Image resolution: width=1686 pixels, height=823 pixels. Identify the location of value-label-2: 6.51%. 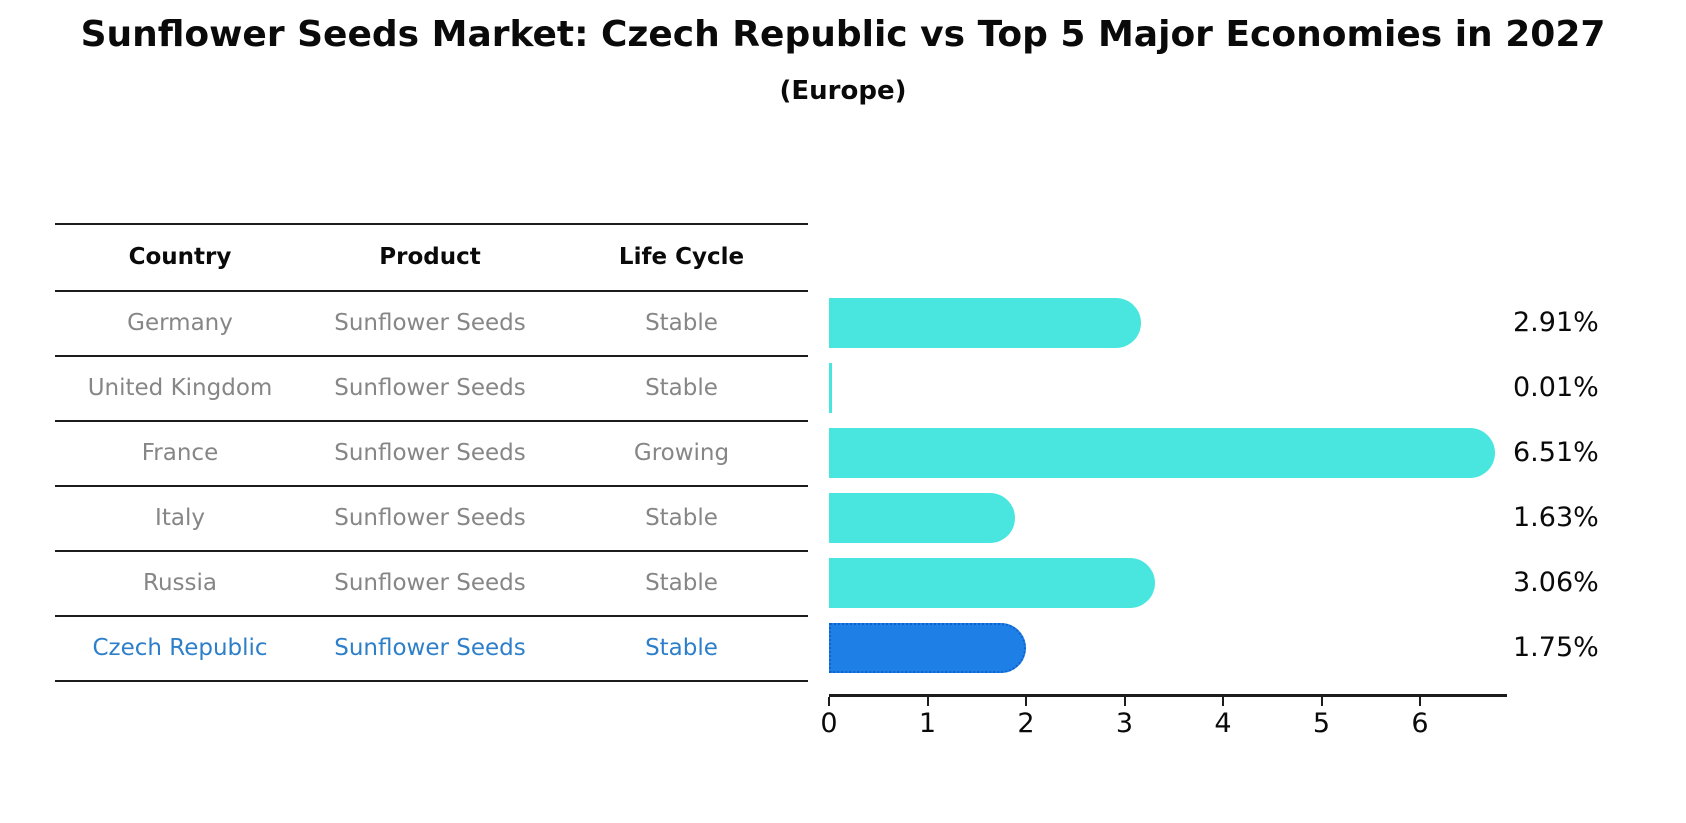
(1556, 452).